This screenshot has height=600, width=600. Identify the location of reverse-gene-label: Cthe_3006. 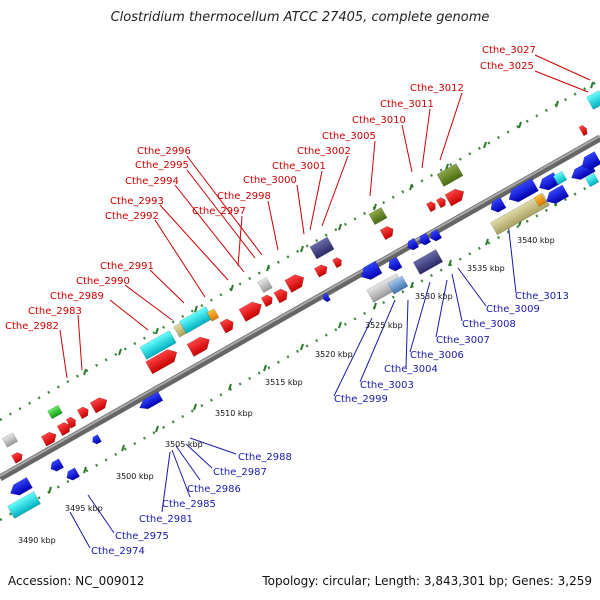
(437, 355).